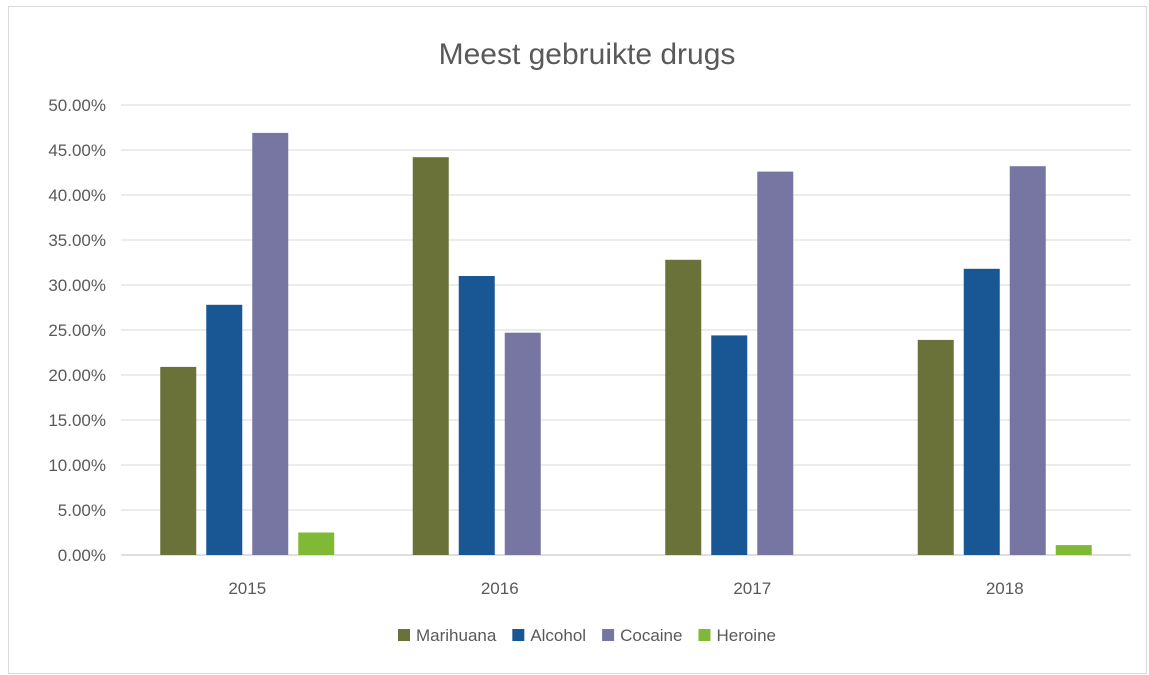 This screenshot has width=1149, height=675. I want to click on legend-item: Heroine, so click(737, 635).